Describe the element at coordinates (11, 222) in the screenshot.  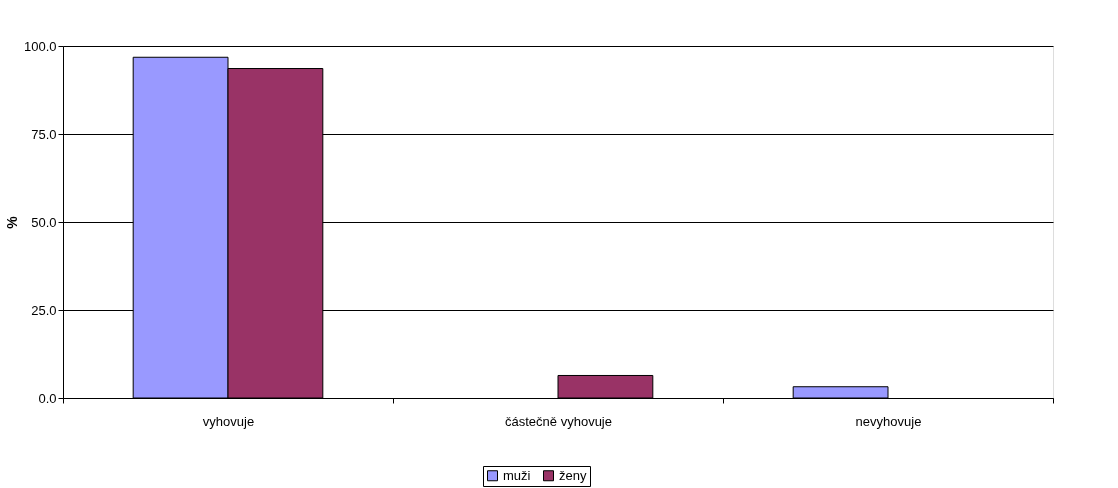
I see `y-axis-title: %` at that location.